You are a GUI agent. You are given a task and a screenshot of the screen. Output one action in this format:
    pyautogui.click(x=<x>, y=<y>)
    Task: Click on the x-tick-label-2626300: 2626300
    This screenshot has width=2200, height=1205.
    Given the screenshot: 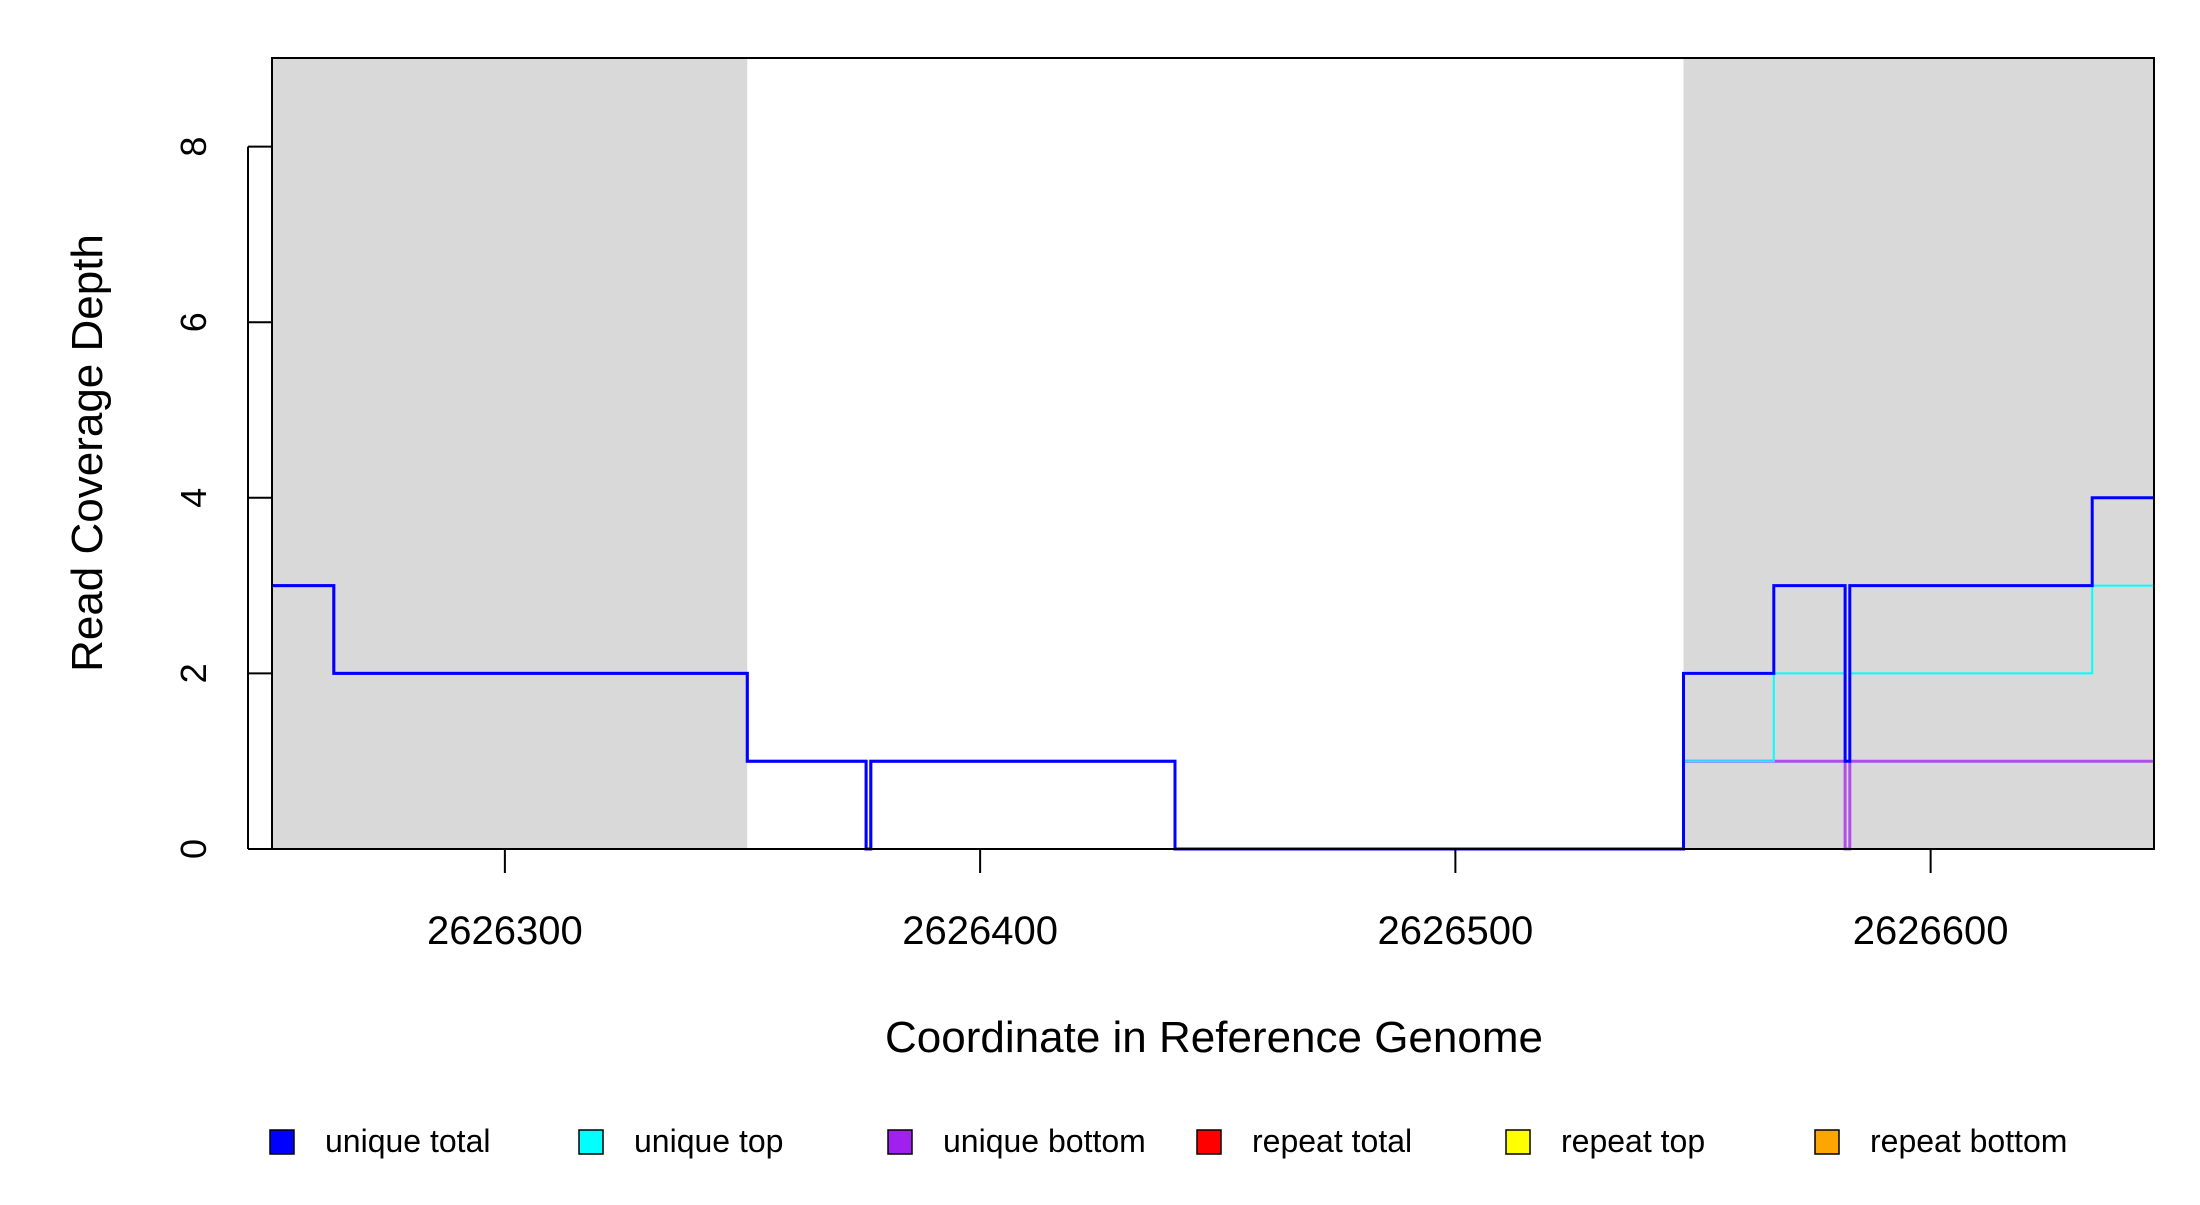 What is the action you would take?
    pyautogui.click(x=505, y=931)
    